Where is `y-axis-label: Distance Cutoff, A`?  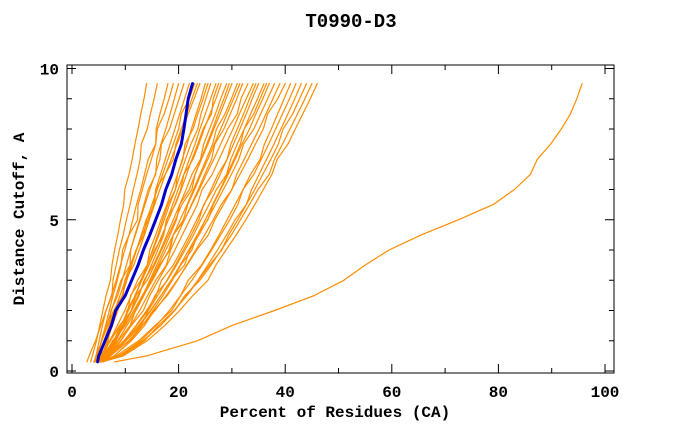 y-axis-label: Distance Cutoff, A is located at coordinates (20, 219).